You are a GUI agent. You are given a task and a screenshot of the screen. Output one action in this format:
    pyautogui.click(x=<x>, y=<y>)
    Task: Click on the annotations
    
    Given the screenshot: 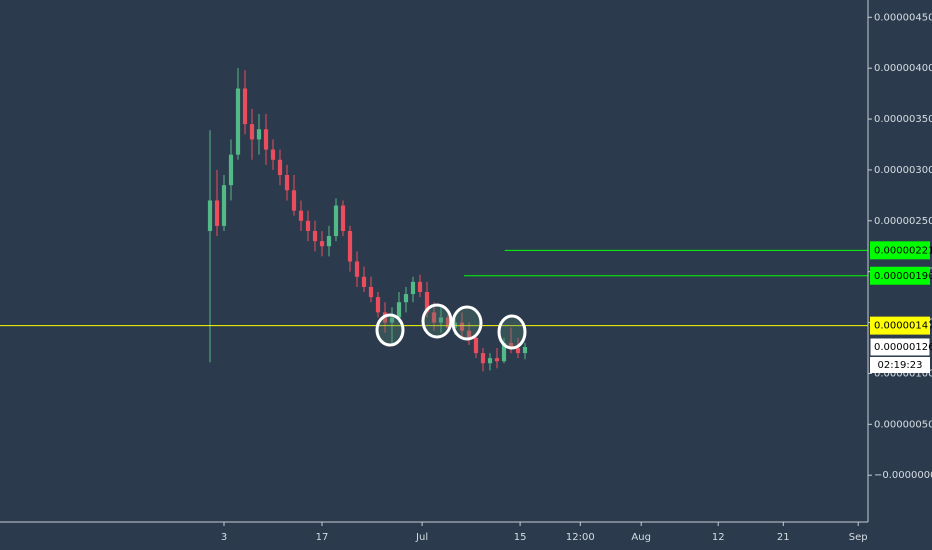 What is the action you would take?
    pyautogui.click(x=451, y=326)
    